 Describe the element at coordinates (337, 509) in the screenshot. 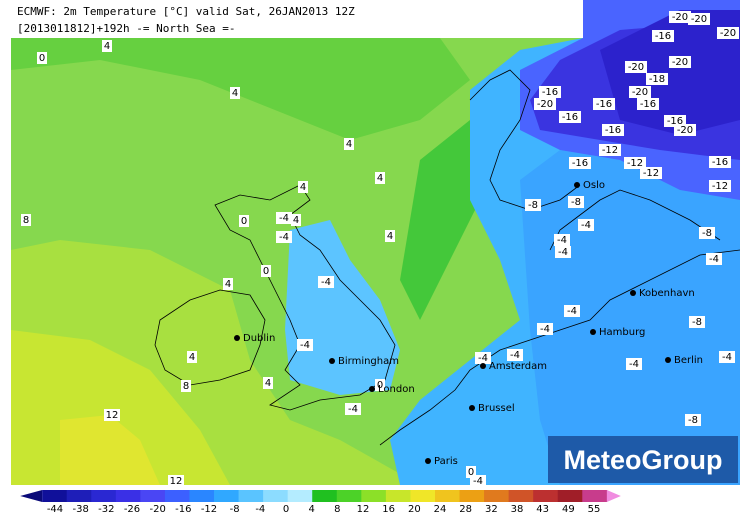

I see `colorbar-tick-label: 8` at that location.